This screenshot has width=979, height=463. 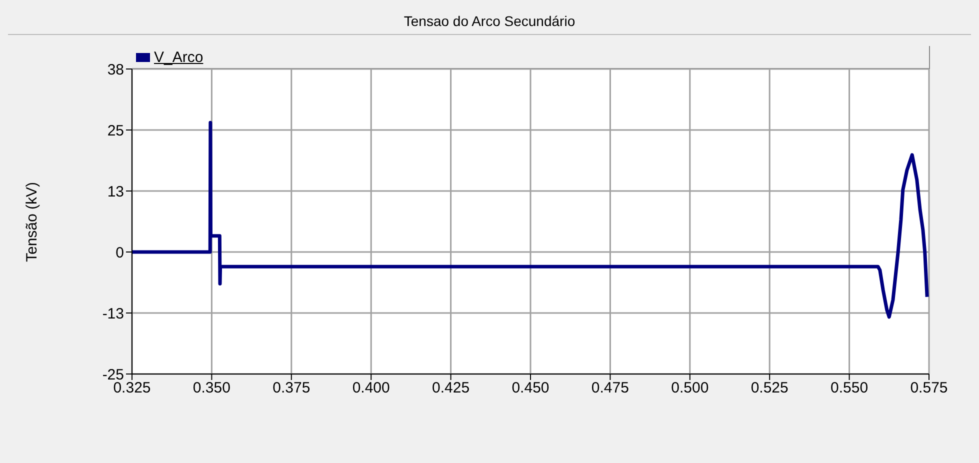 What do you see at coordinates (531, 388) in the screenshot?
I see `x-tick-label: 0.450` at bounding box center [531, 388].